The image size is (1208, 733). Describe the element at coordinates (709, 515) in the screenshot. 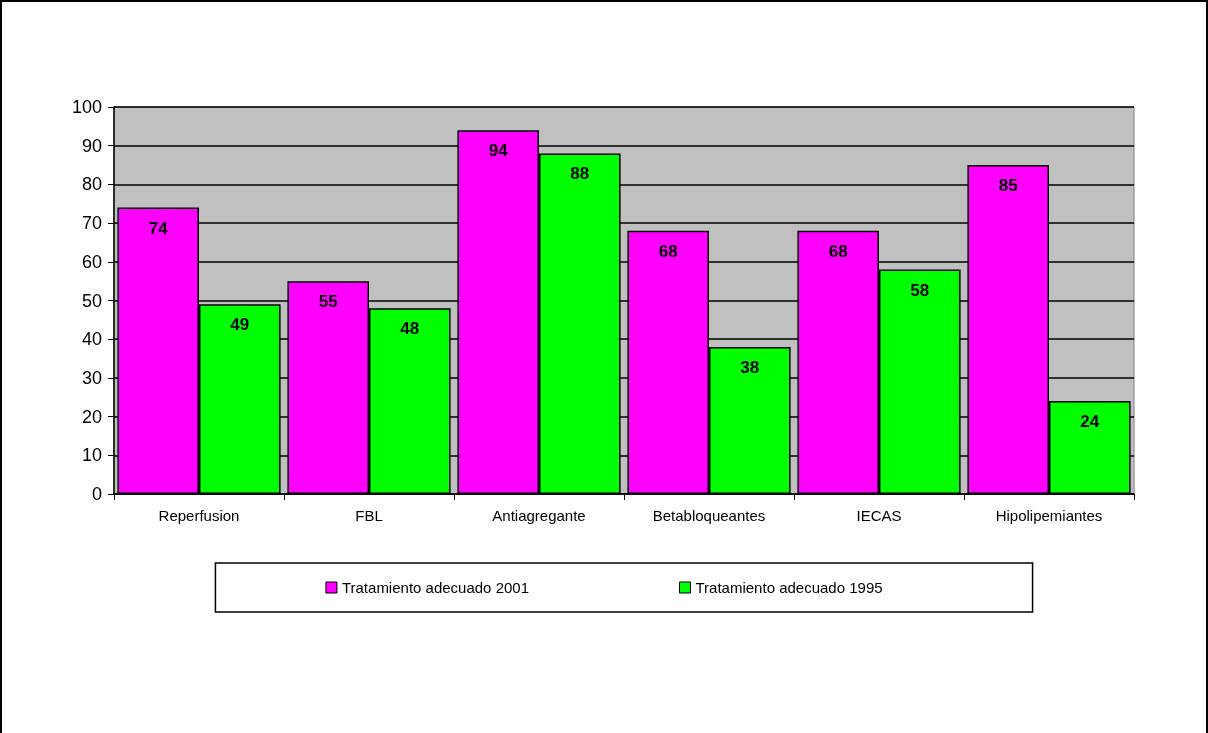

I see `x-tick-label: Betabloqueantes` at that location.